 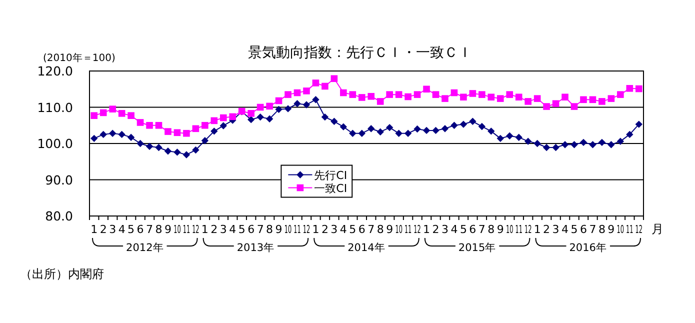 I want to click on y-tick-label: 90.0, so click(x=59, y=180).